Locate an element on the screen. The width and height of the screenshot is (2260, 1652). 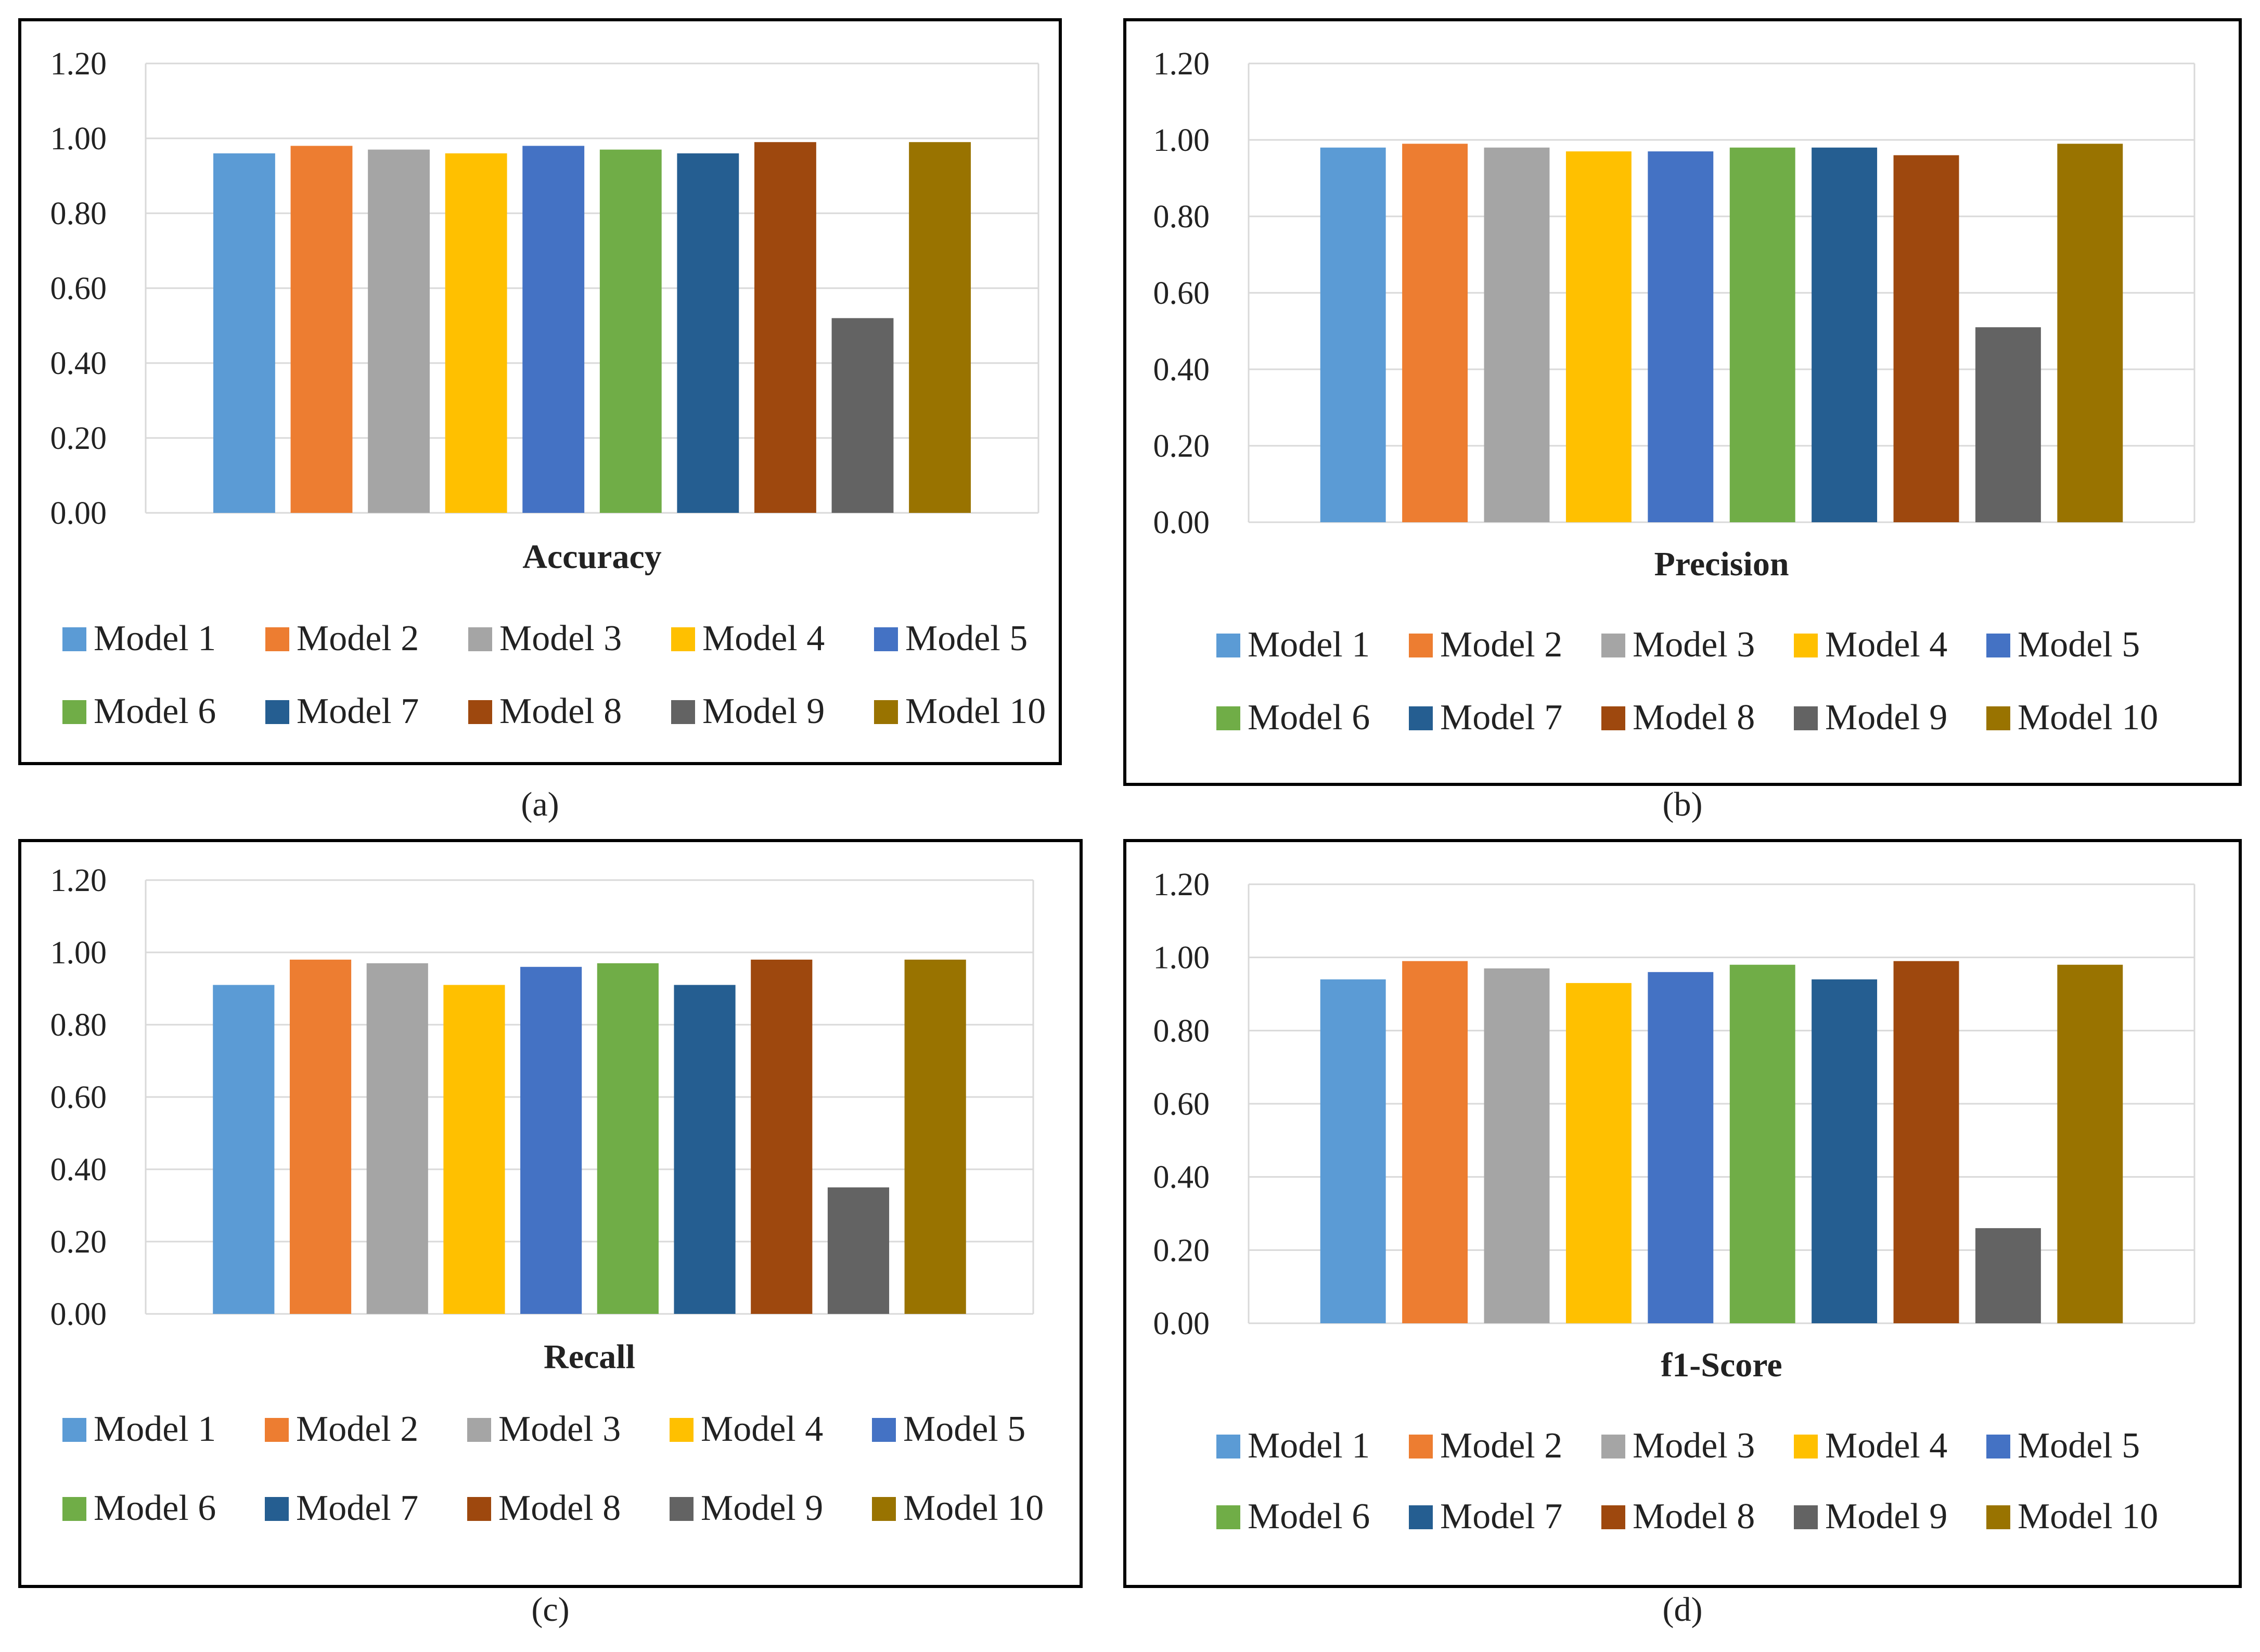
y-tick-label: 0.60 is located at coordinates (78, 288).